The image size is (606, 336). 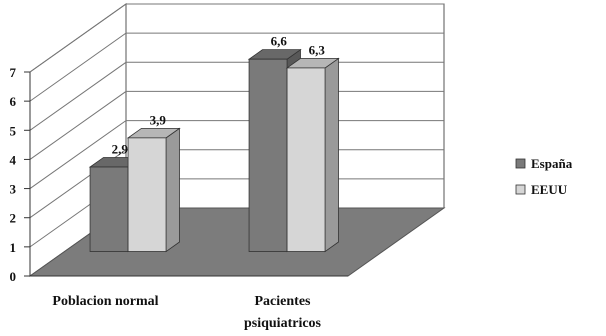 I want to click on data-label: 3,9, so click(x=158, y=119).